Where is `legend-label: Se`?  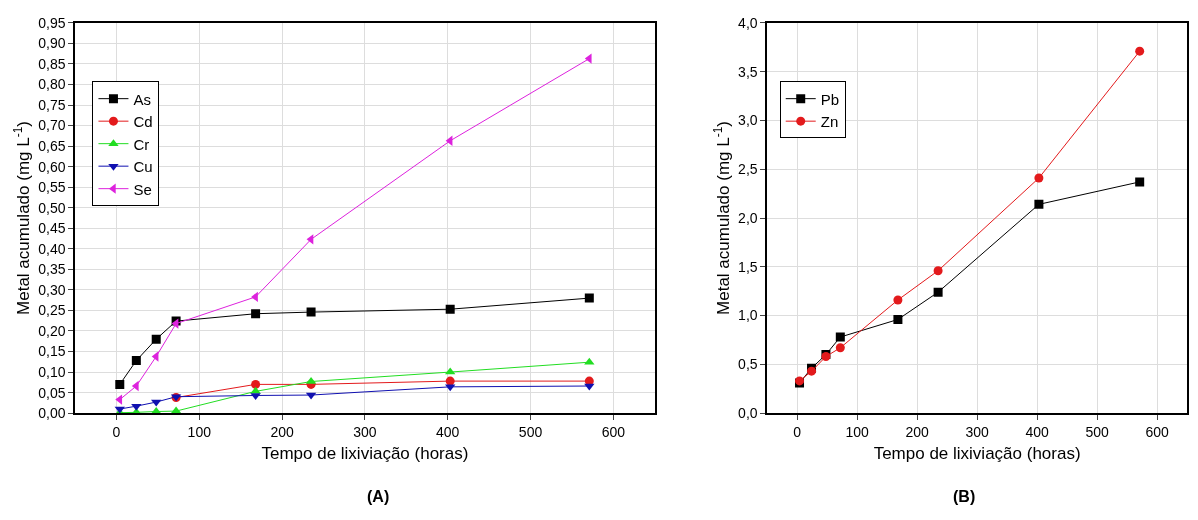 legend-label: Se is located at coordinates (142, 189).